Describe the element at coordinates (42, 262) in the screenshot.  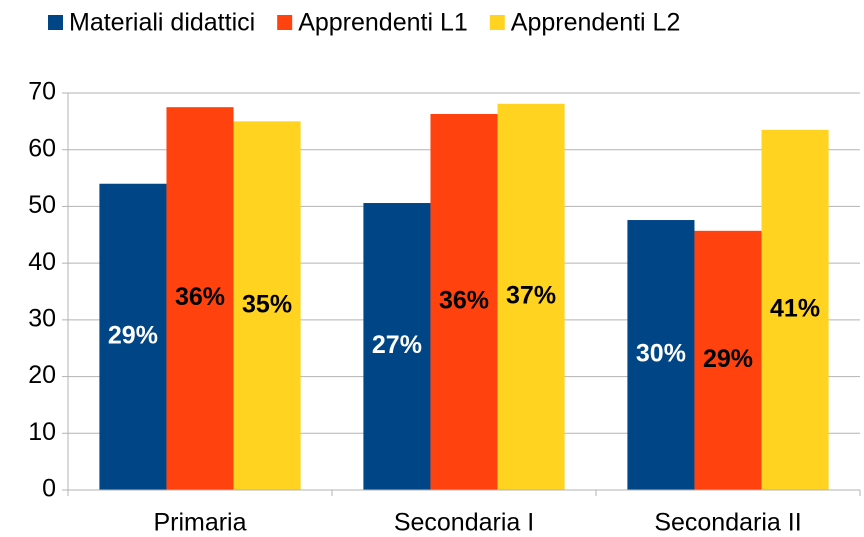
I see `y-tick-label: 40` at that location.